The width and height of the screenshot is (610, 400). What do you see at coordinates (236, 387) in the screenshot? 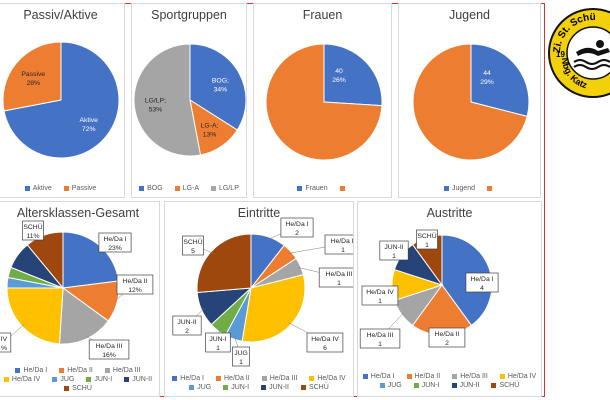
I see `legend-item-eintritte-5: JUN-I` at bounding box center [236, 387].